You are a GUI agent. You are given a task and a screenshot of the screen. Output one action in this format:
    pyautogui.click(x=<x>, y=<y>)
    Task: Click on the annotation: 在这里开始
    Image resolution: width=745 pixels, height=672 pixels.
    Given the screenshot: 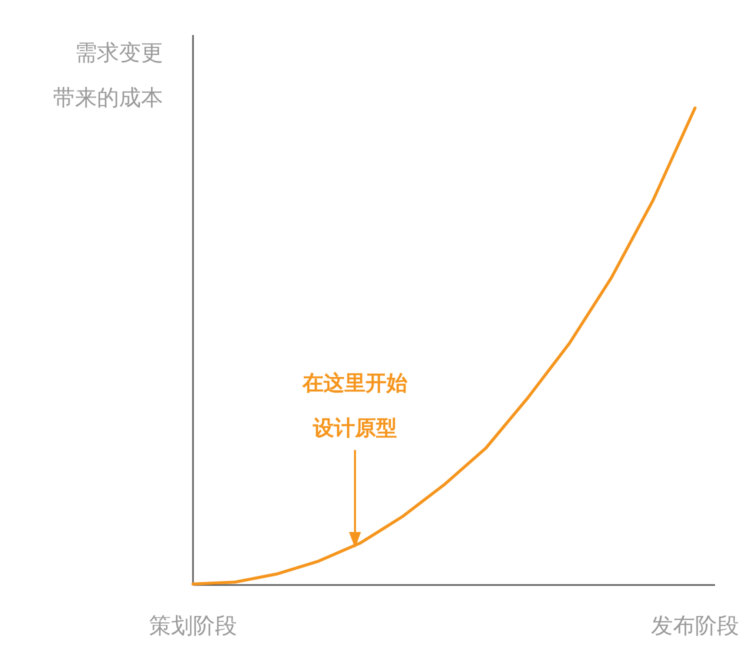 What is the action you would take?
    pyautogui.click(x=355, y=383)
    